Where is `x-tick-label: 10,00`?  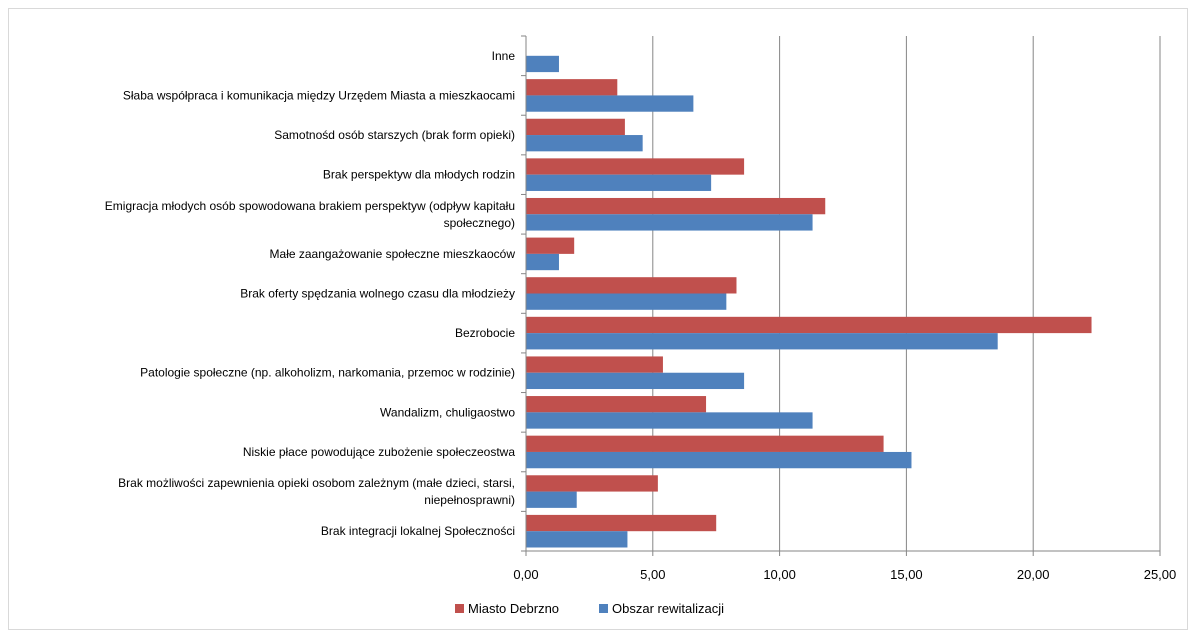
x-tick-label: 10,00 is located at coordinates (779, 574).